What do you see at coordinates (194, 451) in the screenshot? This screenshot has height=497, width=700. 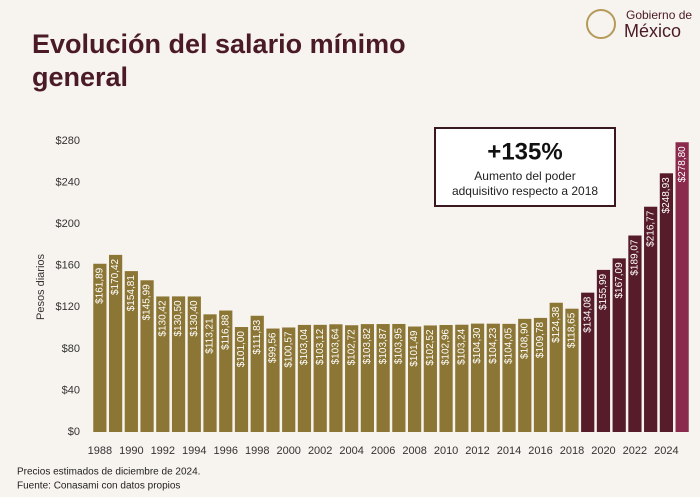 I see `x-tick-label: 1994` at bounding box center [194, 451].